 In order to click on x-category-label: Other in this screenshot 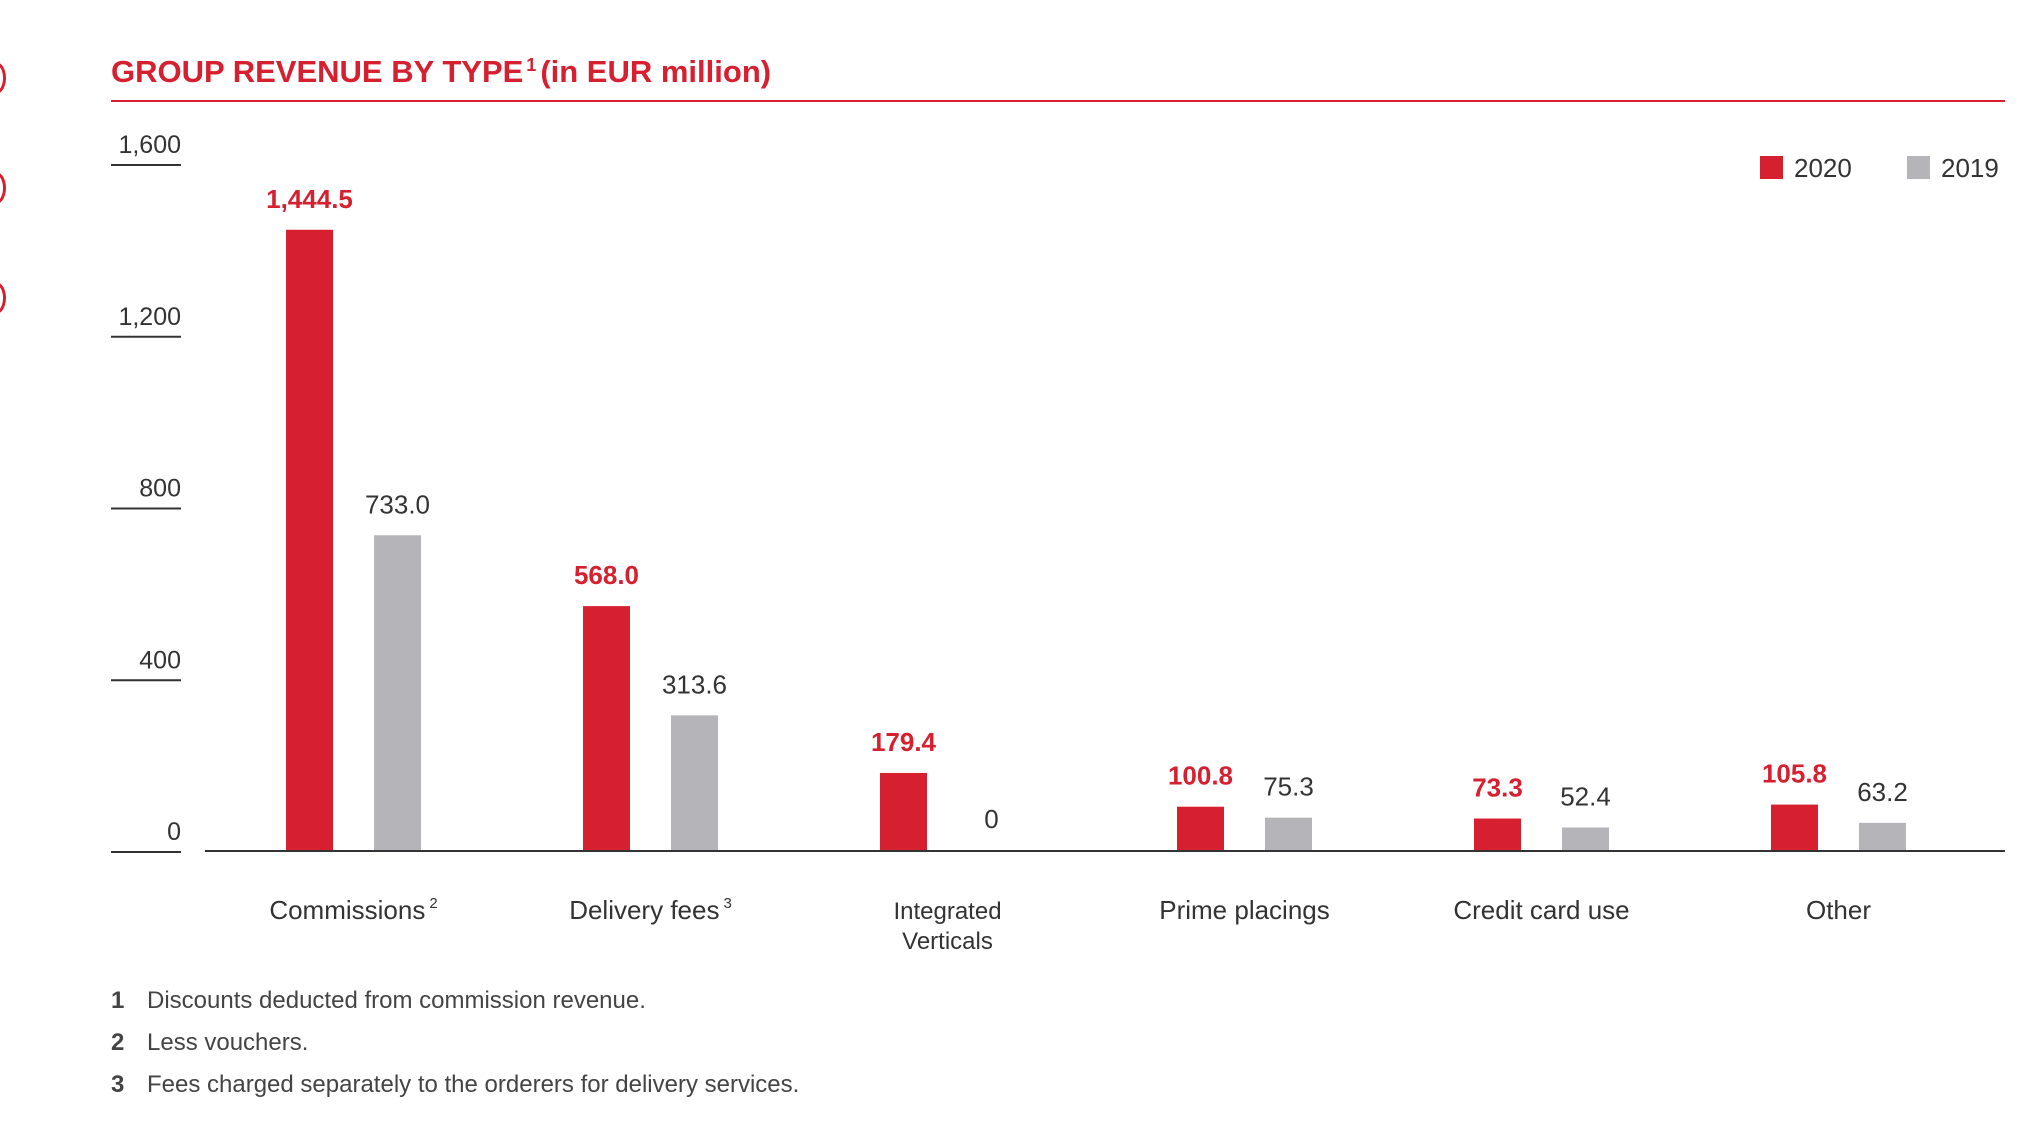, I will do `click(1838, 910)`.